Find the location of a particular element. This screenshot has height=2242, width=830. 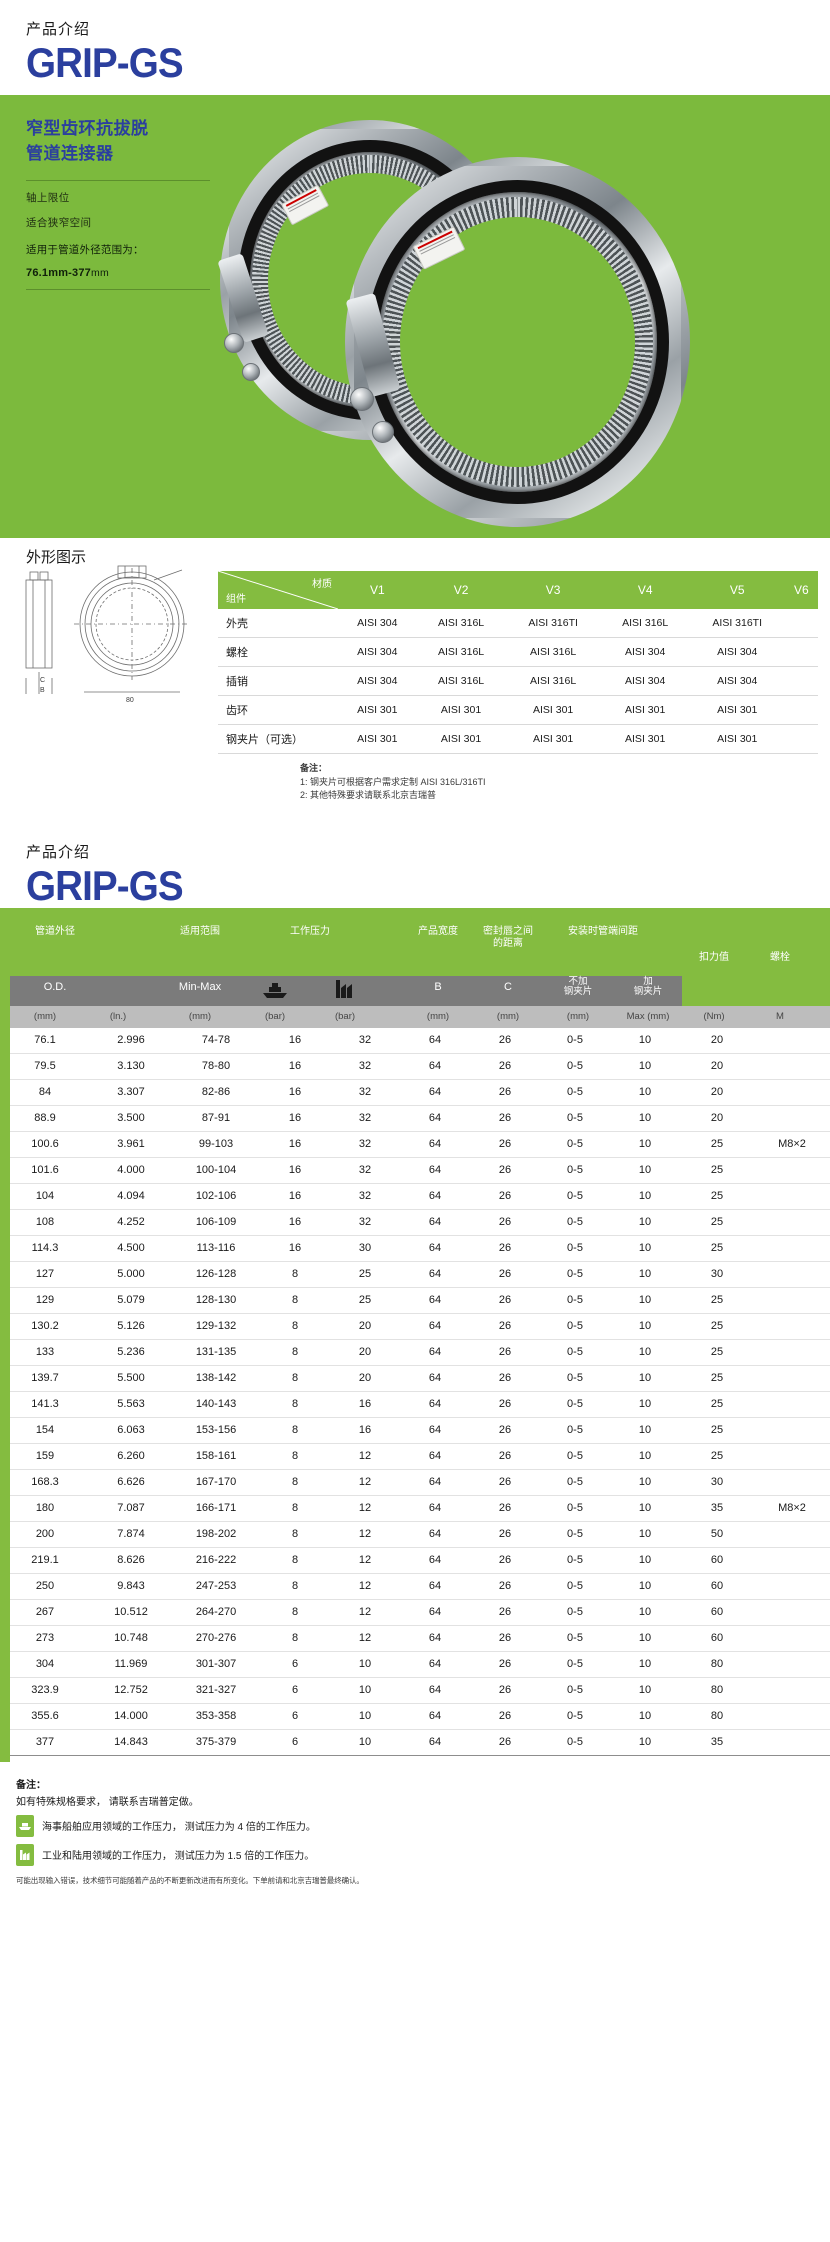

material-row-label: 螺栓 is located at coordinates (278, 652).